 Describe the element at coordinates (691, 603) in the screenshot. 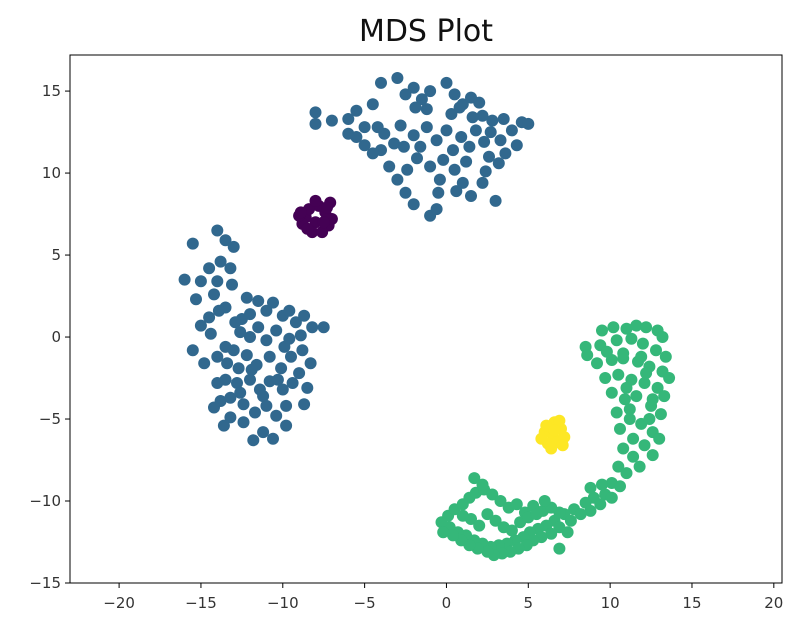

I see `x-tick-label: 15` at that location.